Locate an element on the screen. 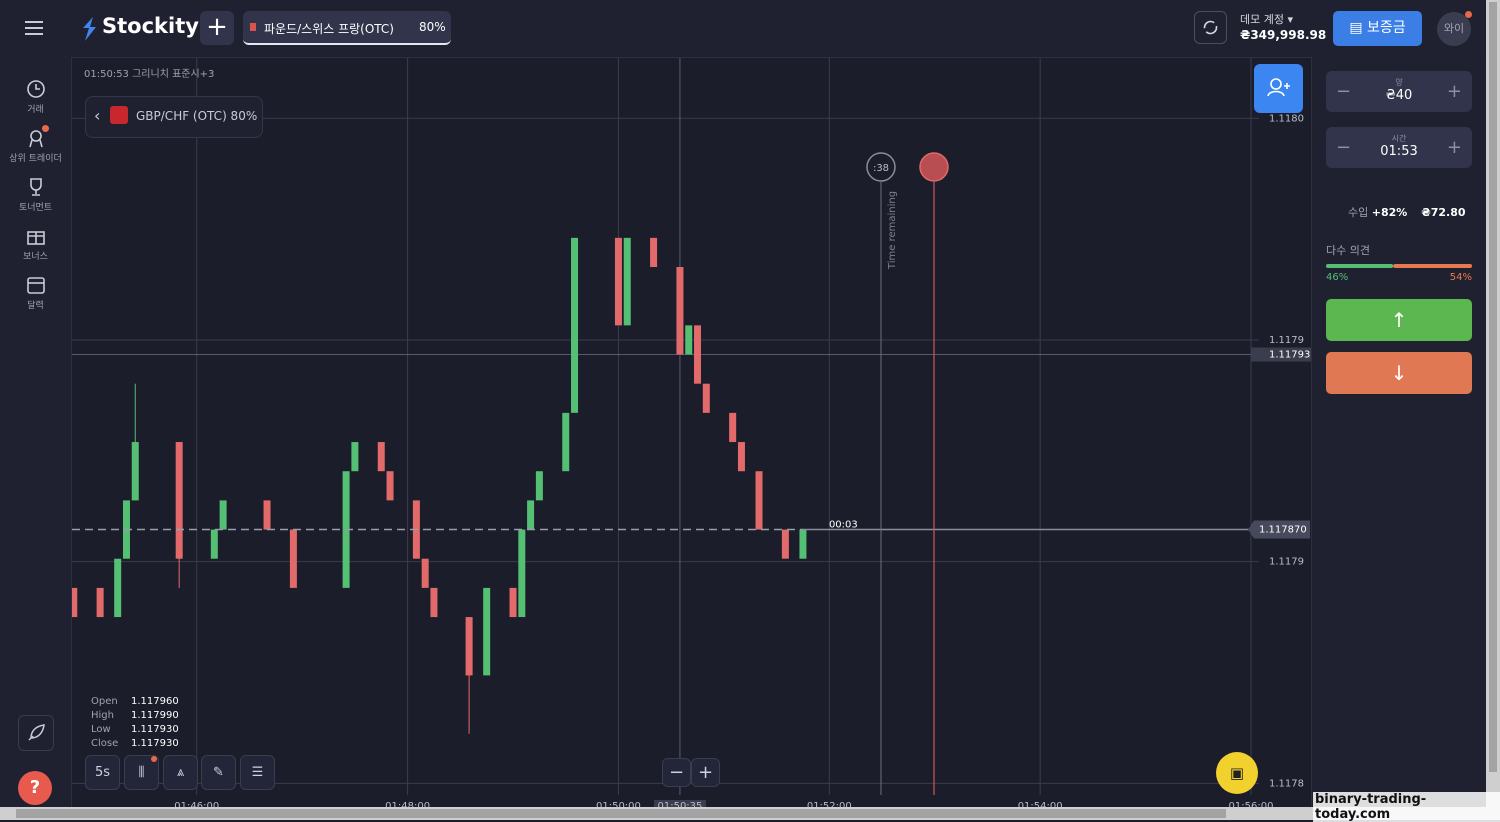 This screenshot has height=822, width=1500. income-row: 수입 +82% ₴72.80 is located at coordinates (1407, 212).